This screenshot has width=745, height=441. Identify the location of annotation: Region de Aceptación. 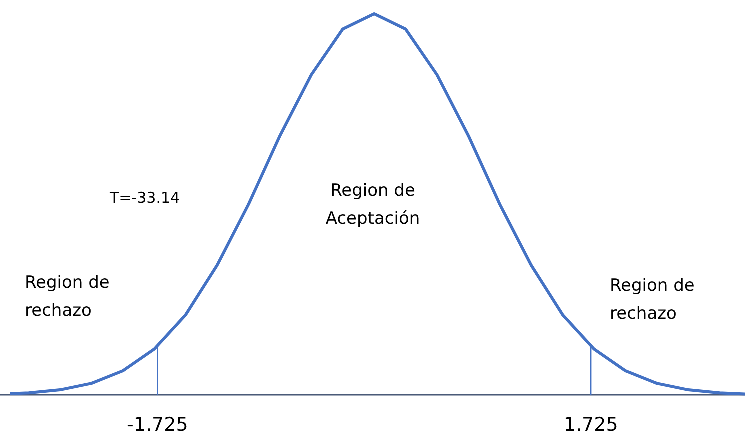
(373, 205).